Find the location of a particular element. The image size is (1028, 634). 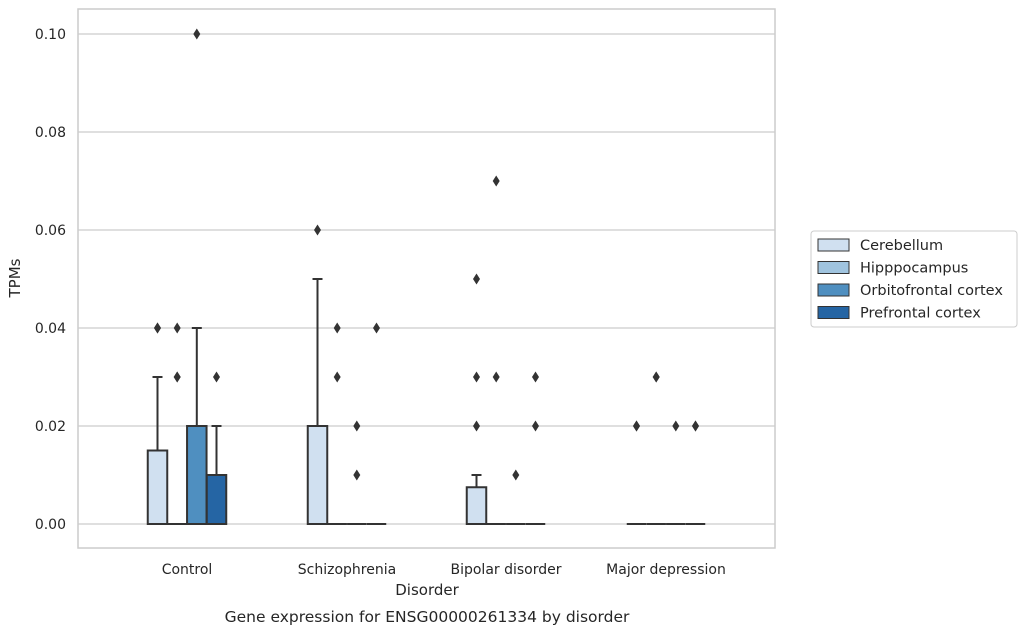

y-tick-label: 0.08 is located at coordinates (50, 133).